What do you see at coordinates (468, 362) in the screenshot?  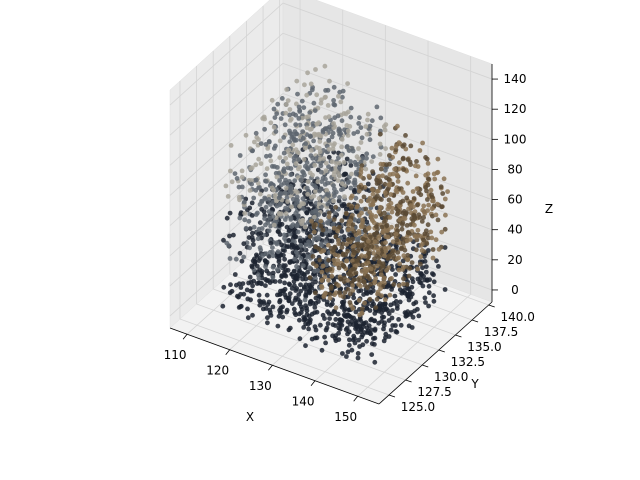 I see `y-tick-label: 132.5` at bounding box center [468, 362].